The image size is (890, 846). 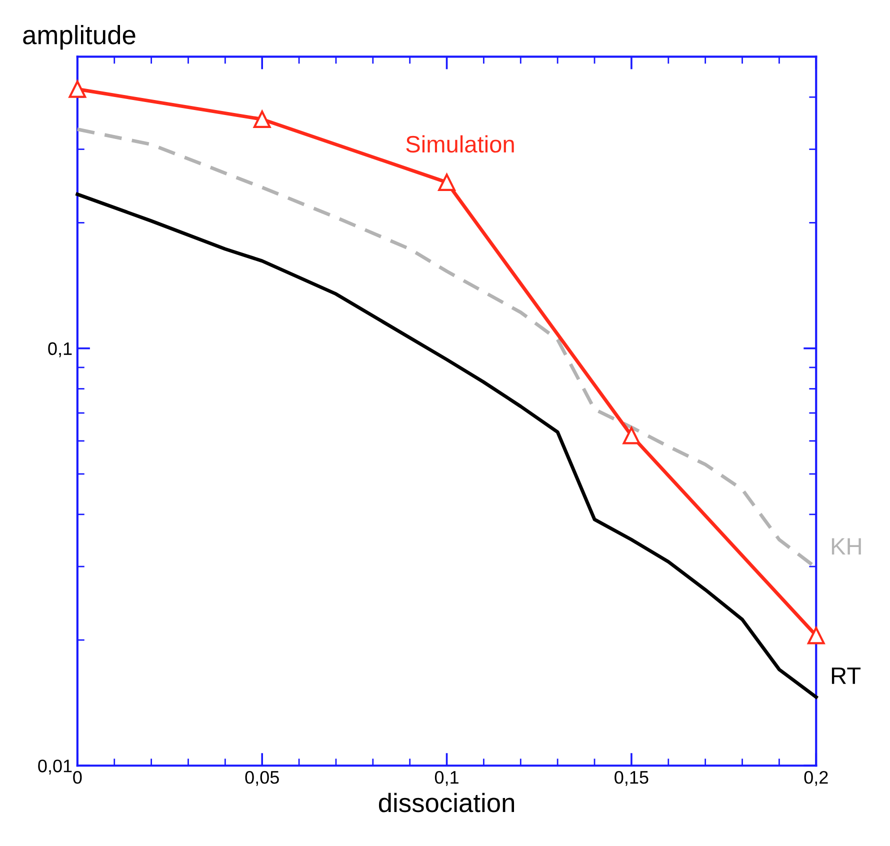 What do you see at coordinates (816, 778) in the screenshot?
I see `x-tick-label: 0,2` at bounding box center [816, 778].